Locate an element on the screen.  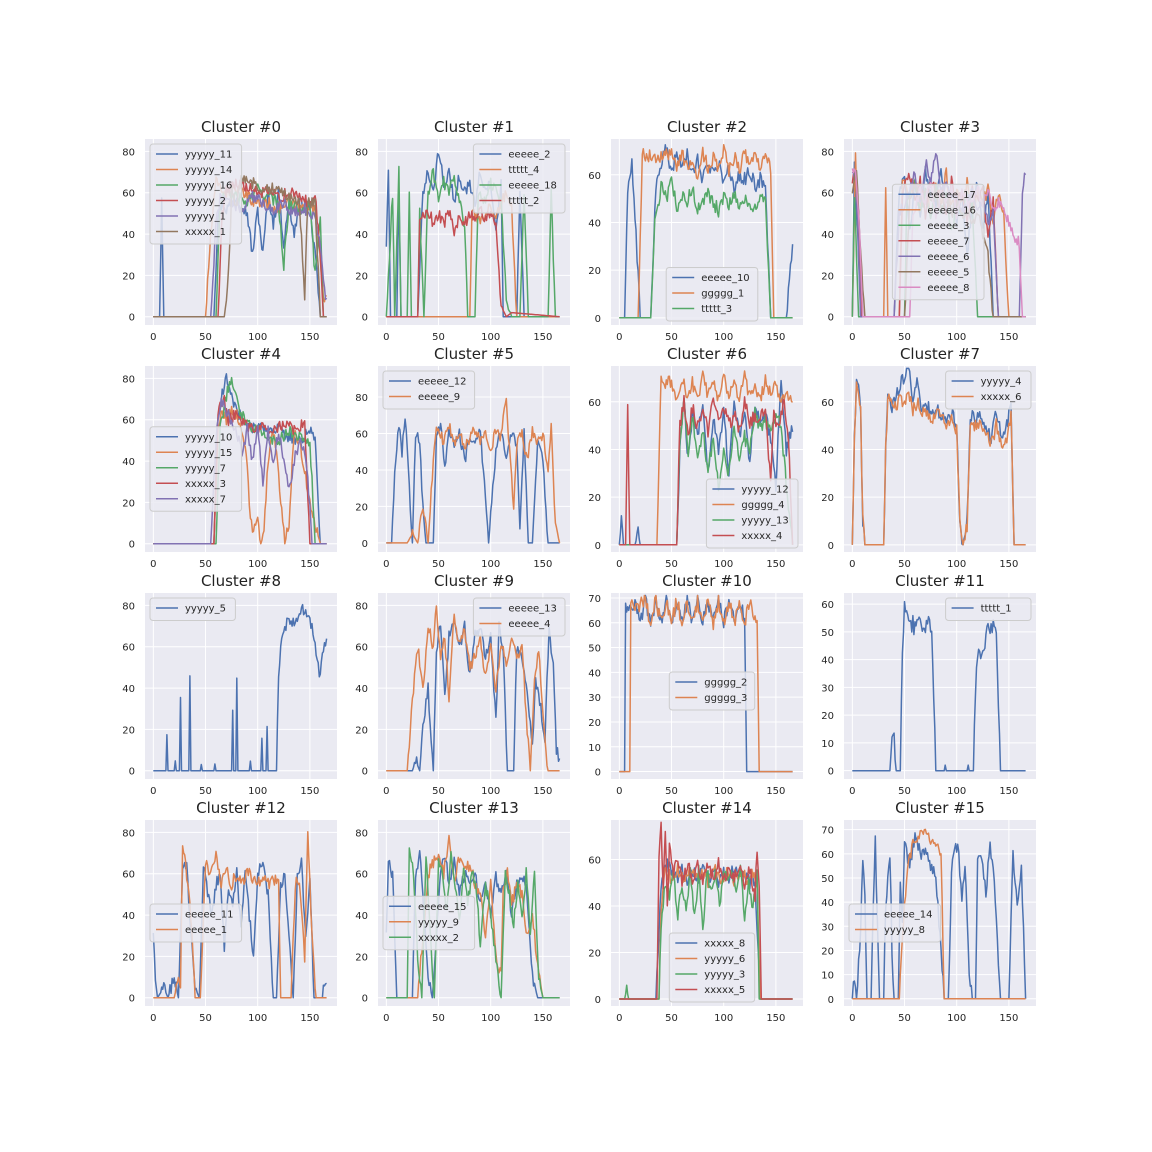
plot-area is located at coordinates (241, 686).